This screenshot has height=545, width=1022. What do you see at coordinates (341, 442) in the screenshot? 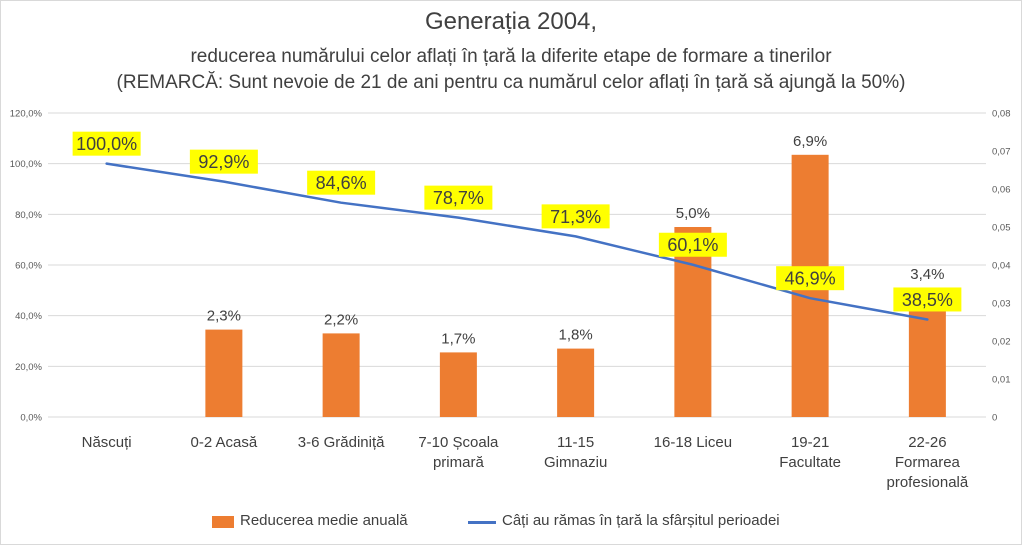
I see `category-label: 3-6 Grădiniță` at bounding box center [341, 442].